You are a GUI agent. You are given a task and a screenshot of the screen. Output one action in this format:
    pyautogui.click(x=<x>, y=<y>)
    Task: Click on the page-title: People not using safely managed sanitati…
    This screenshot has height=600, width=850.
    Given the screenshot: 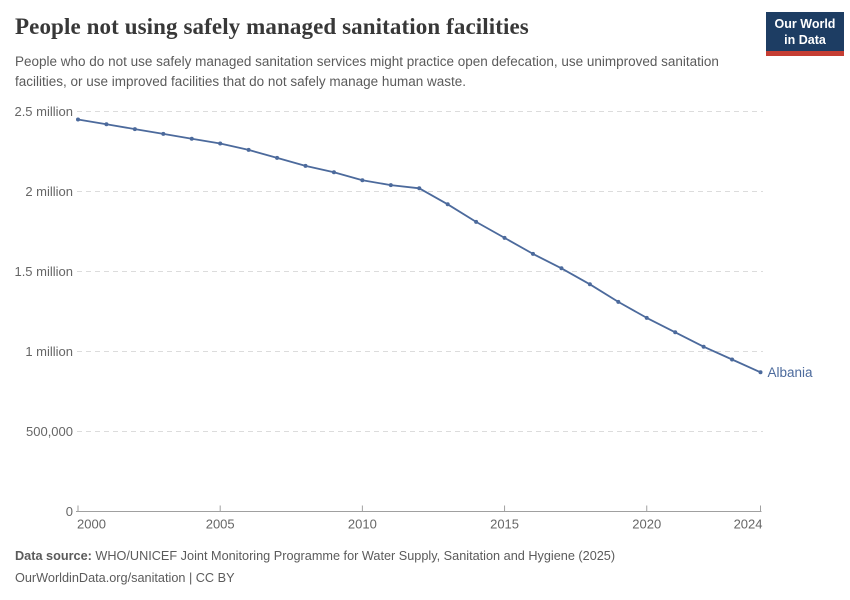 What is the action you would take?
    pyautogui.click(x=272, y=26)
    